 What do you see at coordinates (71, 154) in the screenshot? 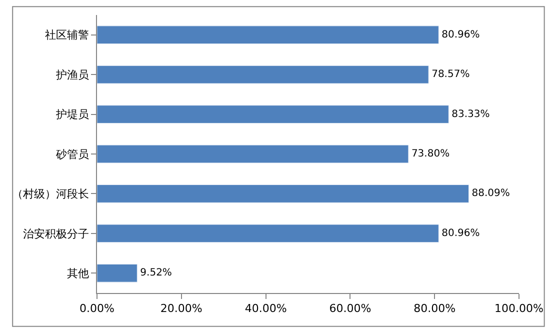
I see `y-tick-label: 砂管员` at bounding box center [71, 154].